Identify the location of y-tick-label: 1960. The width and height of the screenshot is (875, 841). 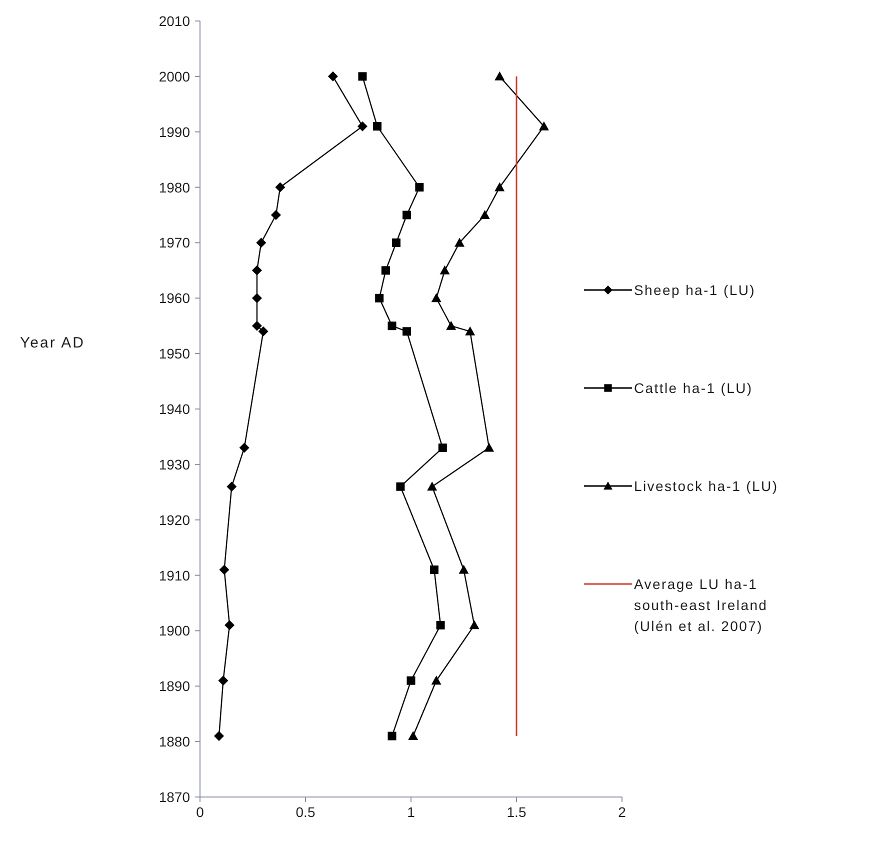
(174, 298).